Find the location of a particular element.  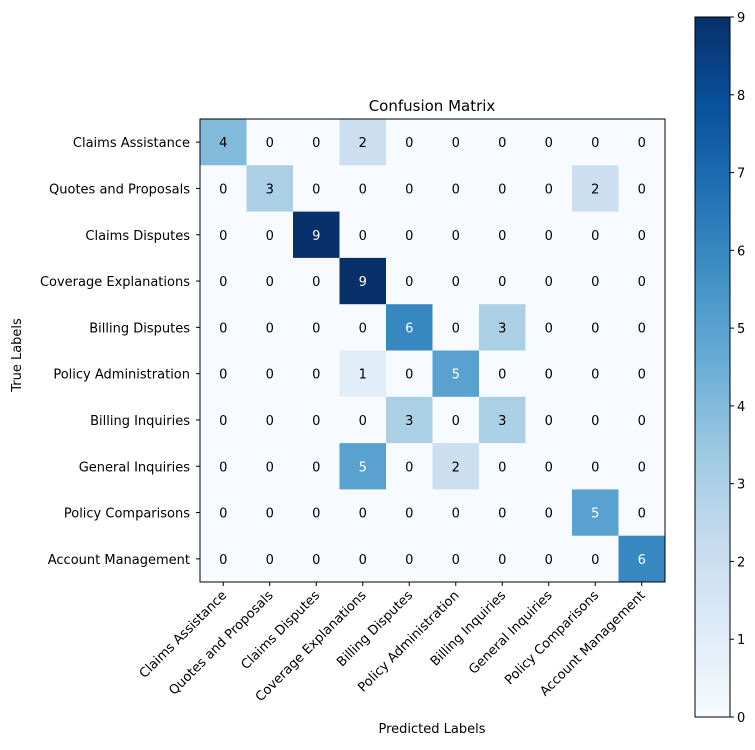

colorbar-tick-label: 5 is located at coordinates (741, 329).